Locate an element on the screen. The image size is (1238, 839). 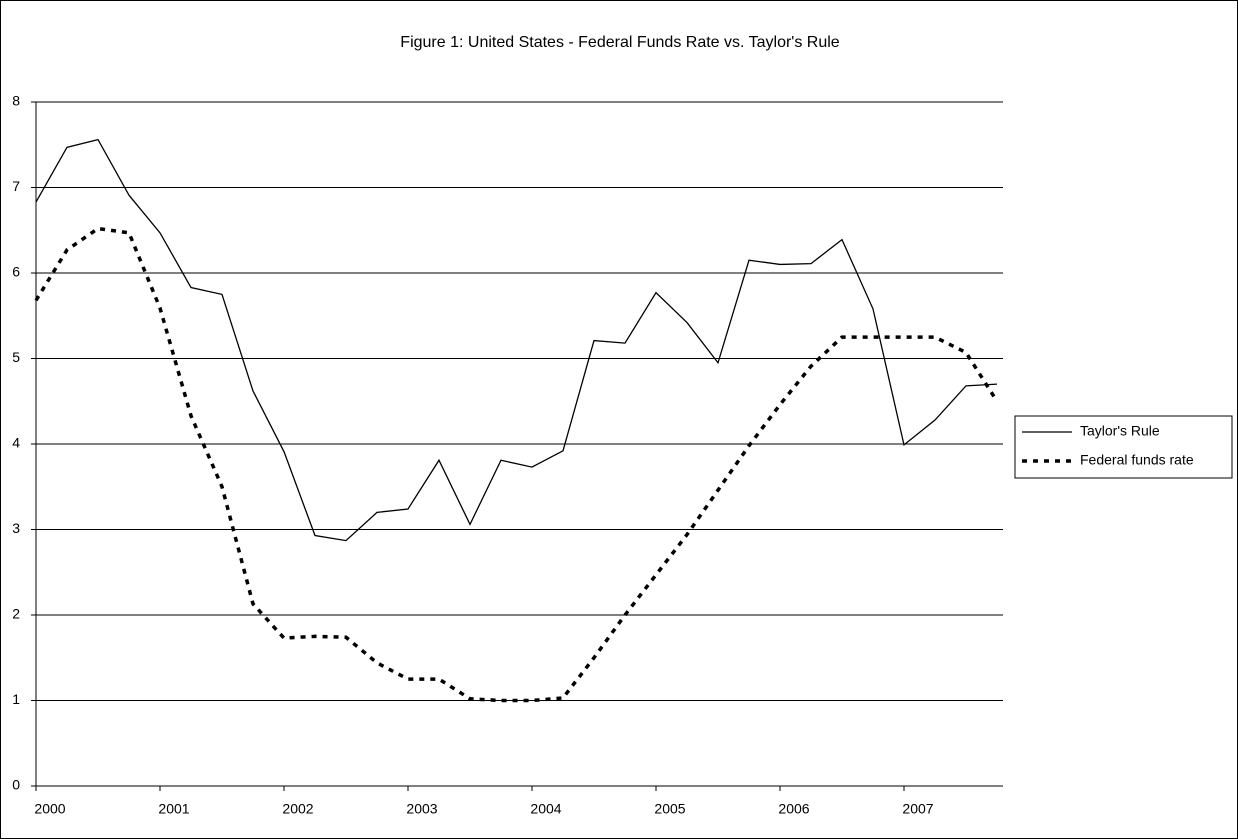
x-tick-label: 2005 is located at coordinates (669, 809).